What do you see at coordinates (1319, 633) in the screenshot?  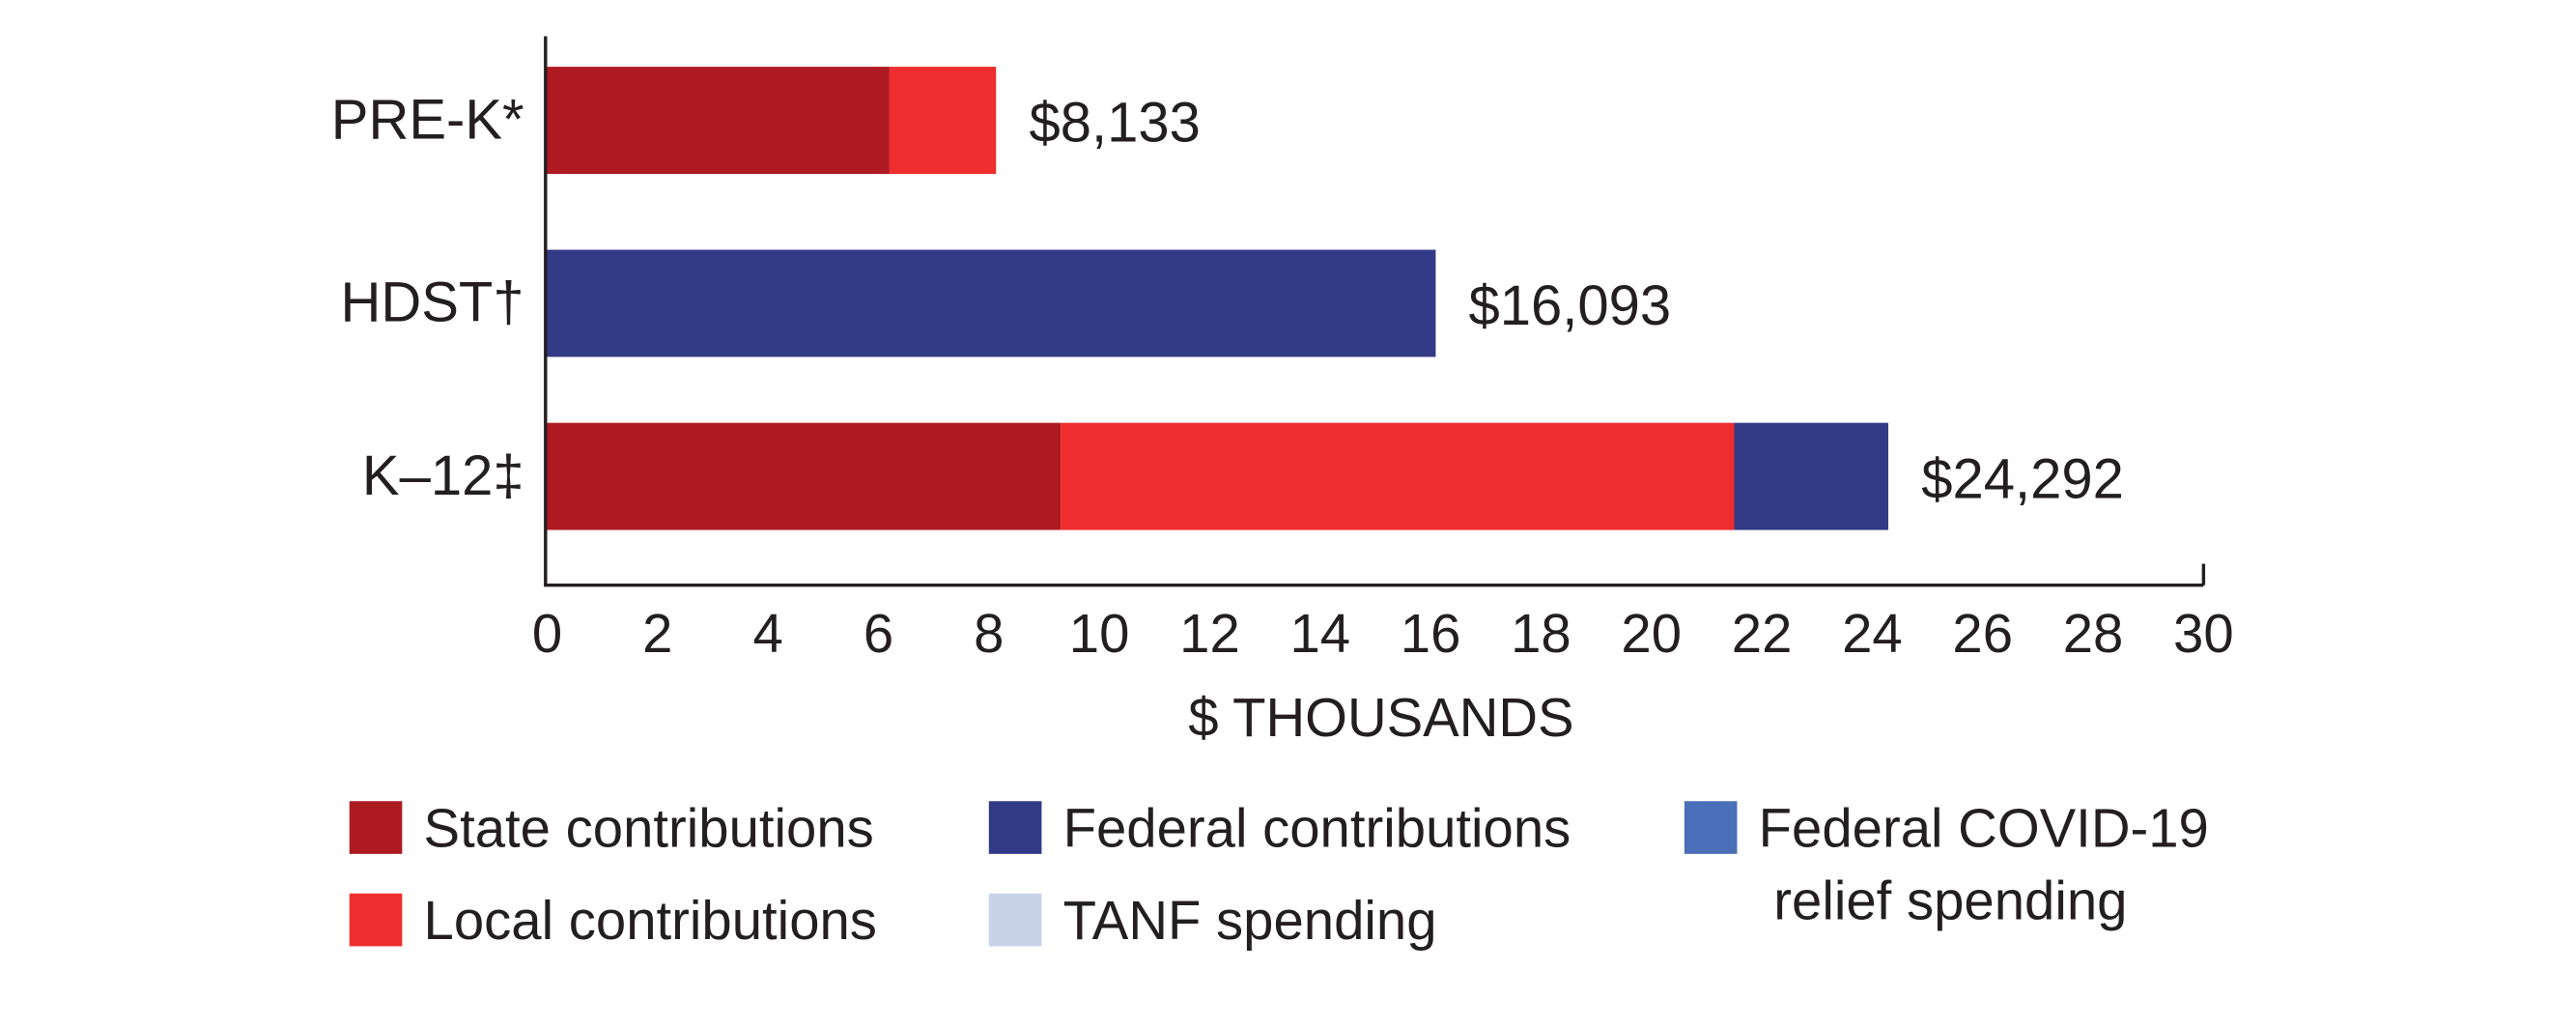 I see `x-tick-label: 14` at bounding box center [1319, 633].